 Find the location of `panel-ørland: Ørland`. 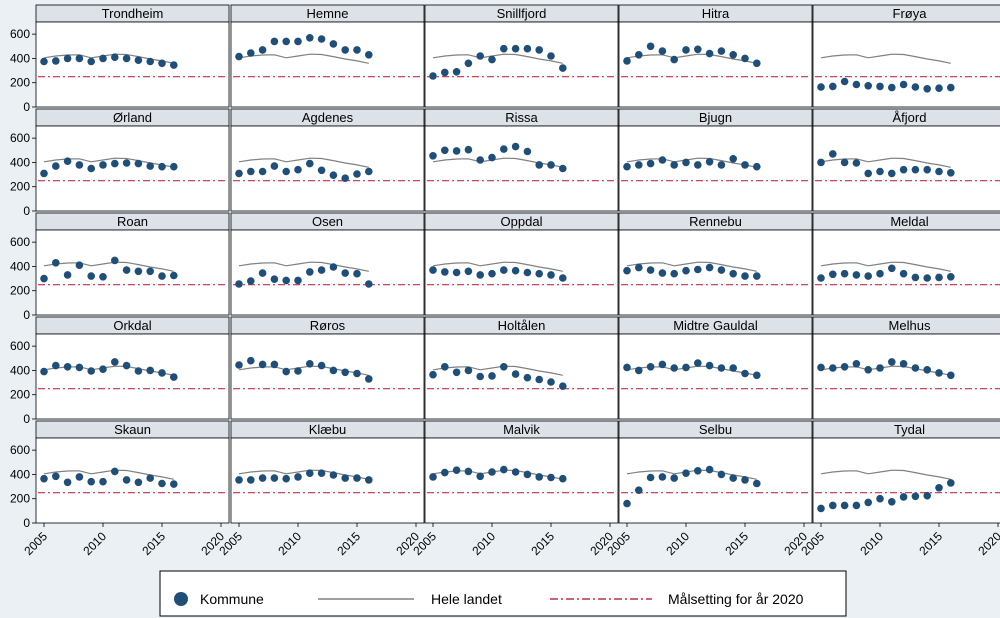

panel-ørland: Ørland is located at coordinates (132, 160).